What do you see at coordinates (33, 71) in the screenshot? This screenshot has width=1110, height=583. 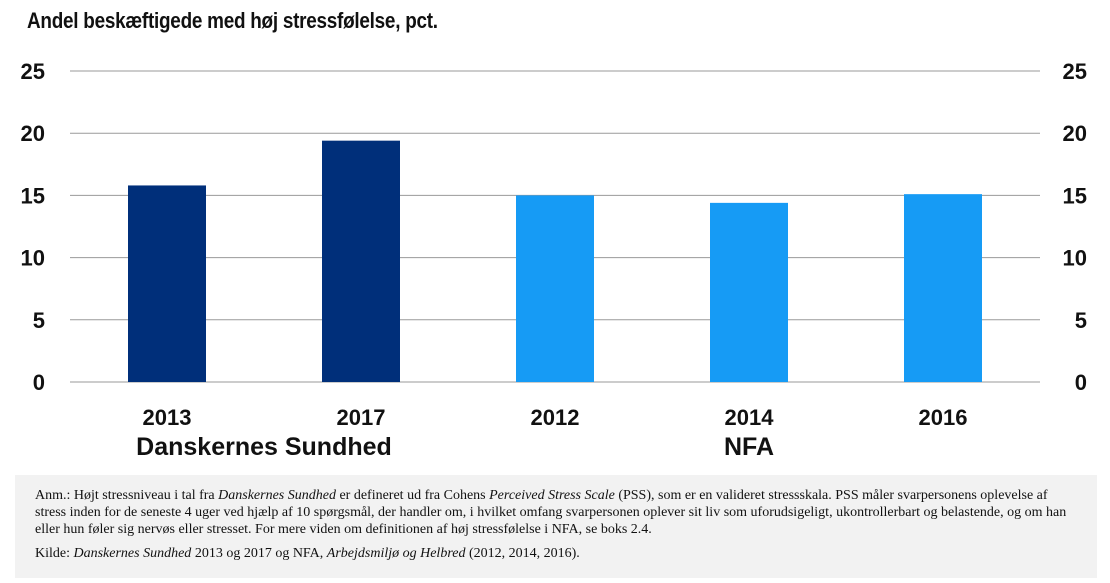 I see `y-tick-left-25: 25` at bounding box center [33, 71].